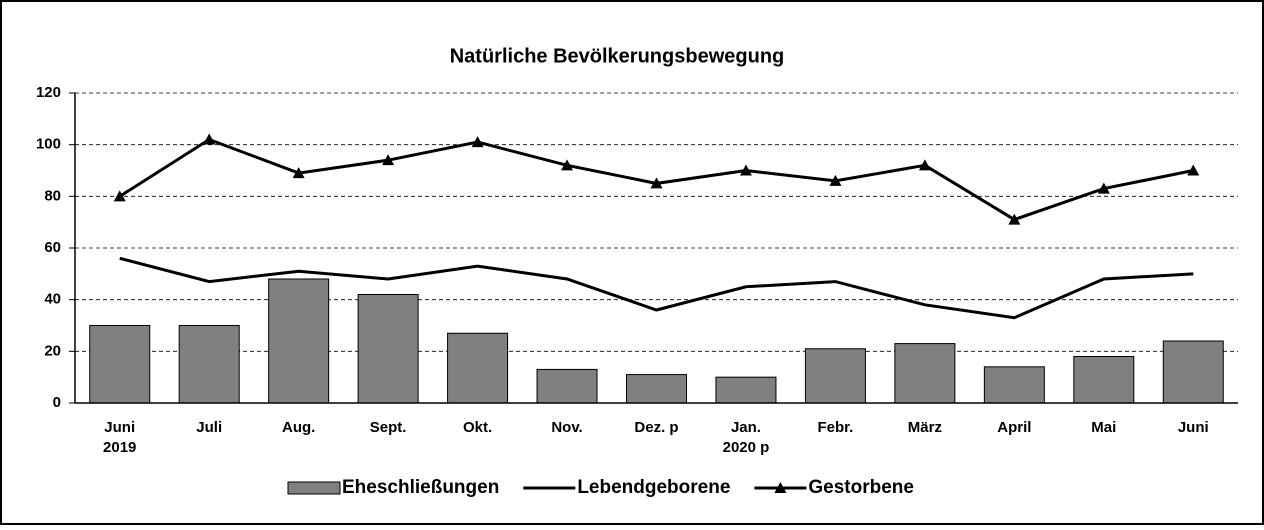 The height and width of the screenshot is (530, 1264). What do you see at coordinates (477, 427) in the screenshot?
I see `x-tick-label: Okt.` at bounding box center [477, 427].